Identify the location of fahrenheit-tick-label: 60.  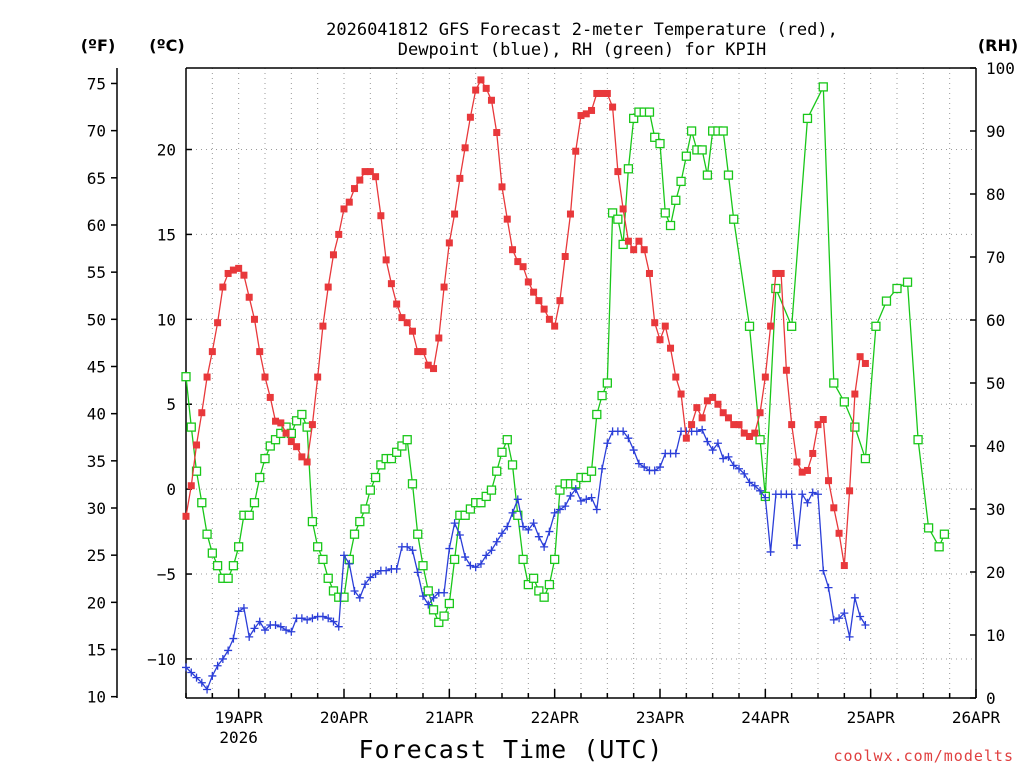
(96, 225).